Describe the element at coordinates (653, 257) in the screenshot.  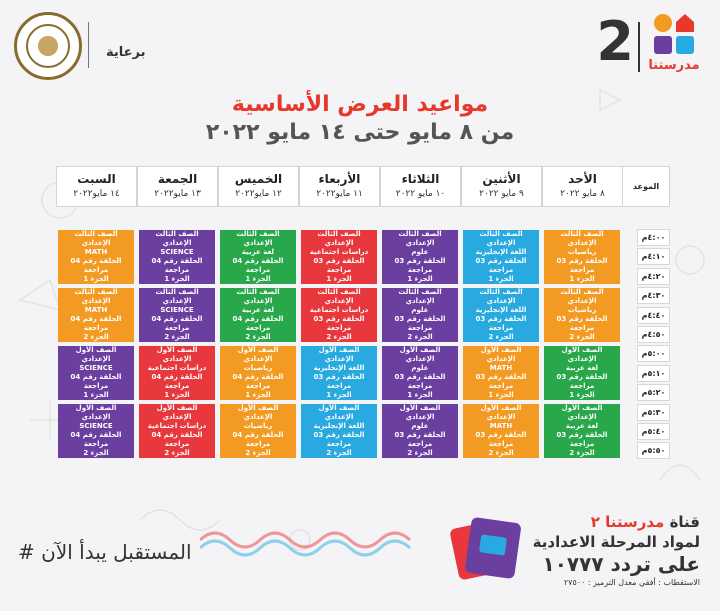
I see `time-slot-label: ٤:١٠م` at that location.